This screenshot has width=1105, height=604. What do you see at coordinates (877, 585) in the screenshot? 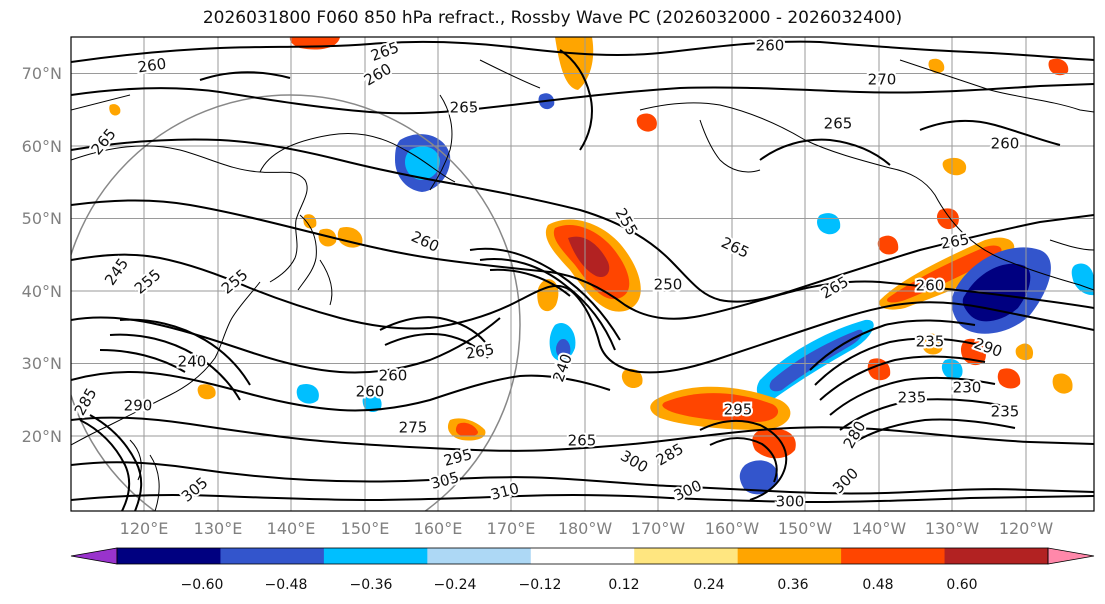
I see `colorbar-tick-label: 0.48` at bounding box center [877, 585].